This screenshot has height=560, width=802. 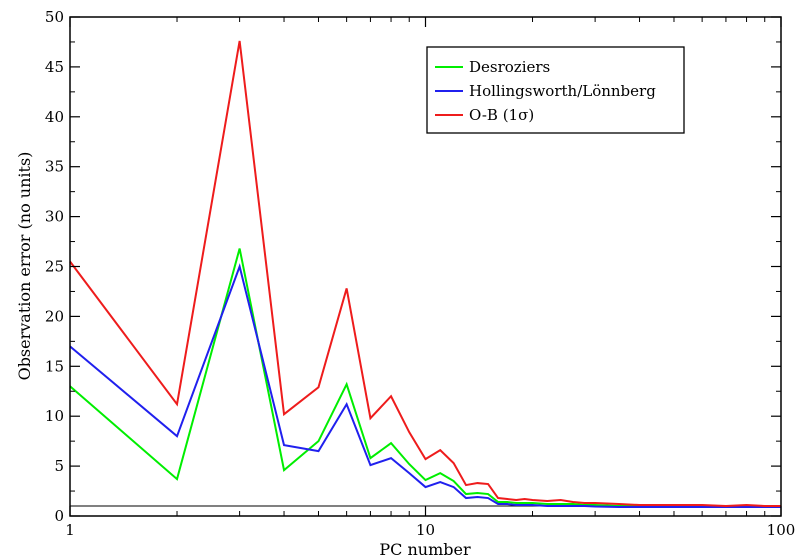 What do you see at coordinates (54, 67) in the screenshot?
I see `y-tick-label: 45` at bounding box center [54, 67].